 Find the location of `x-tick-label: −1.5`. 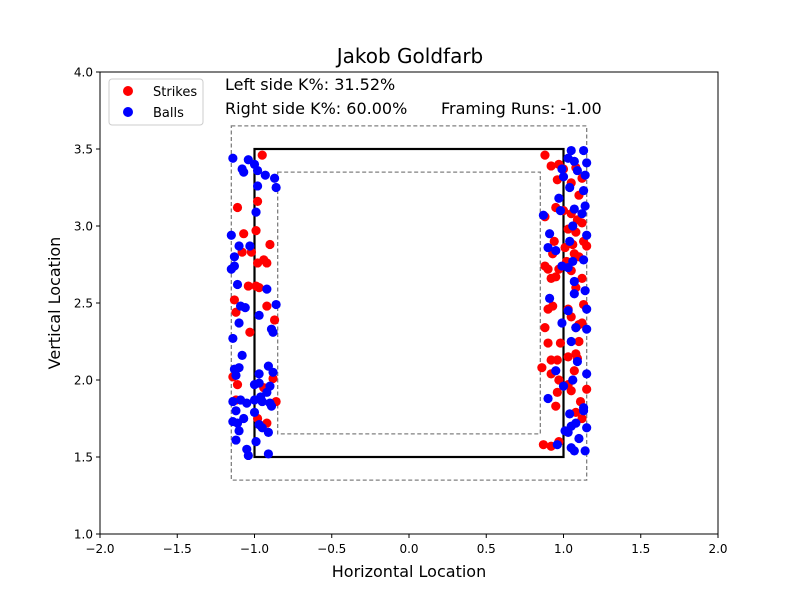

x-tick-label: −1.5 is located at coordinates (177, 549).